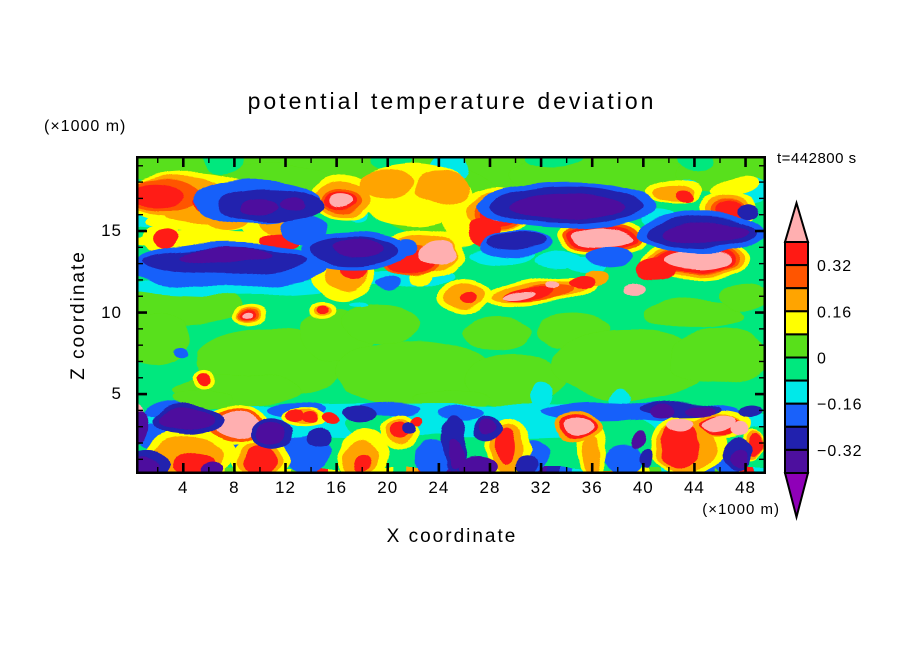 This screenshot has height=654, width=904. Describe the element at coordinates (541, 487) in the screenshot. I see `x-tick-label: 32` at that location.